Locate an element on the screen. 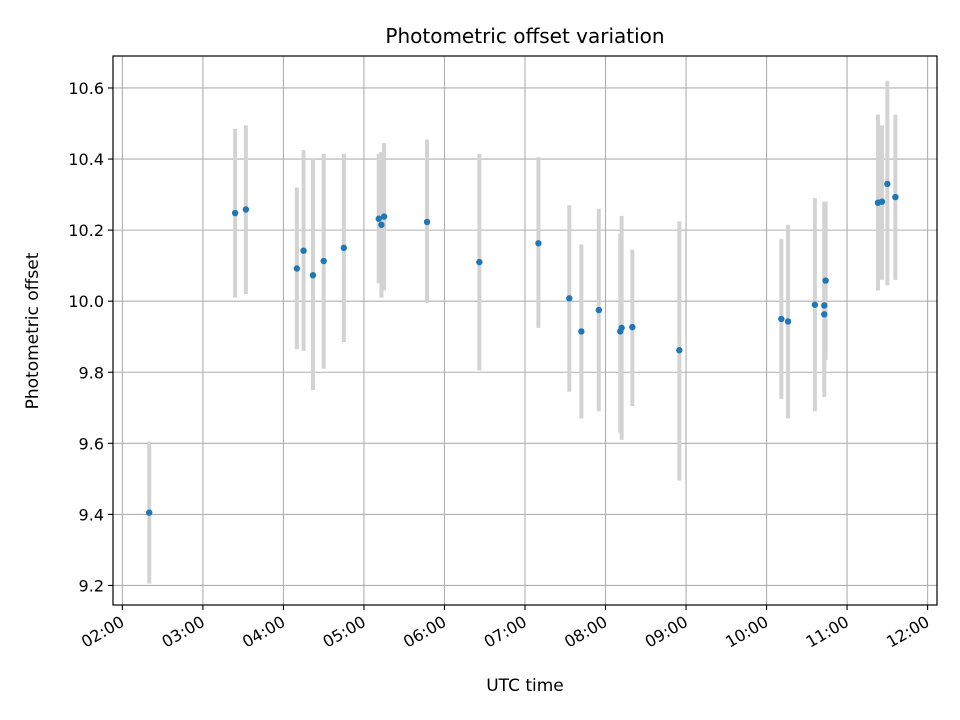 The width and height of the screenshot is (960, 720). y-tick-label: 10.2 is located at coordinates (86, 230).